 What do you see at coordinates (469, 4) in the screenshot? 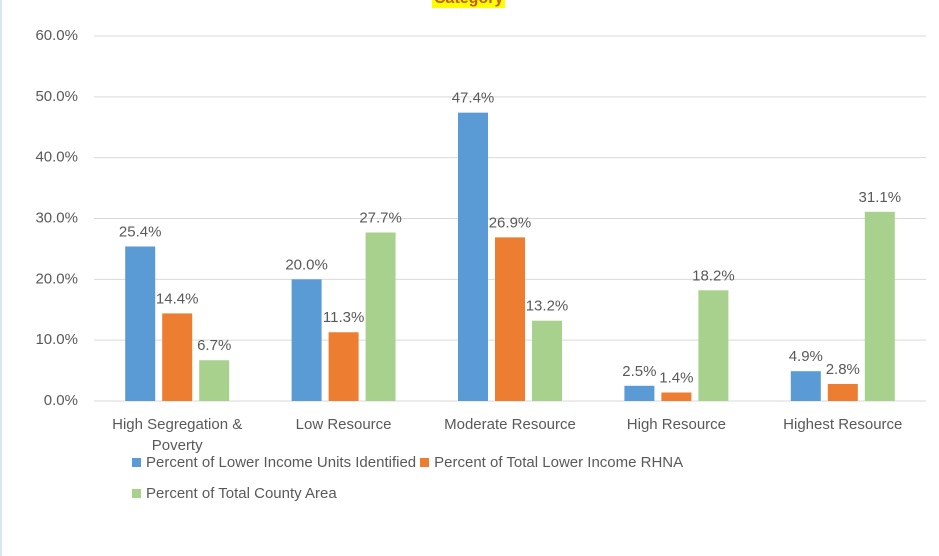
I see `chart-title: Category` at bounding box center [469, 4].